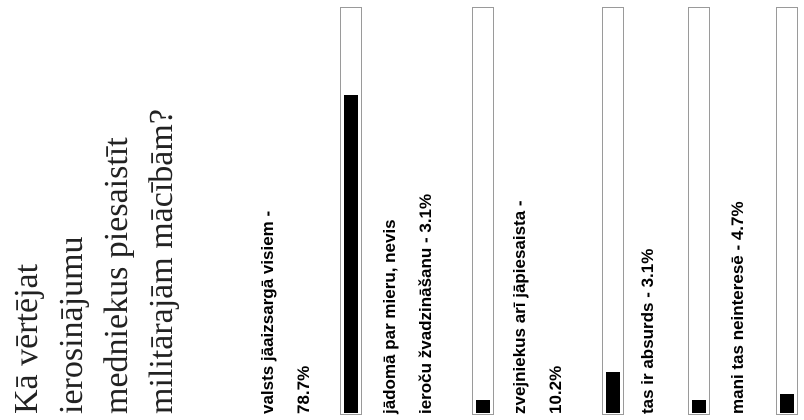  I want to click on option-label-3: zvejniekus arī jāpiesaista - 10.2%, so click(537, 307).